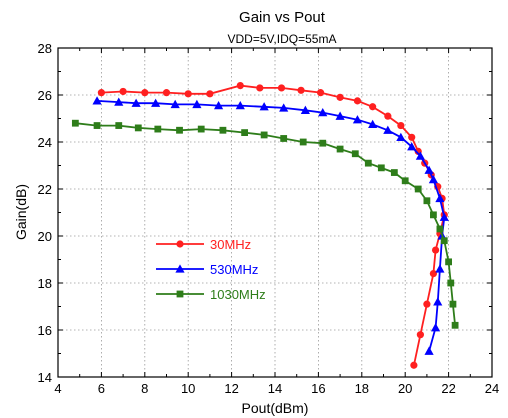  What do you see at coordinates (282, 17) in the screenshot?
I see `chart-title: Gain vs Pout` at bounding box center [282, 17].